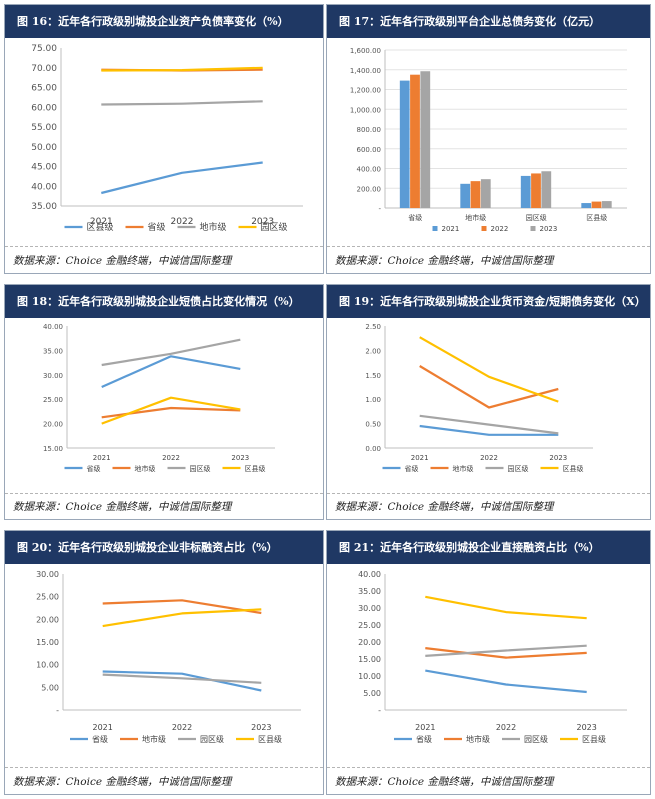 Image resolution: width=655 pixels, height=799 pixels. What do you see at coordinates (369, 189) in the screenshot?
I see `y-tick-label: 200.00` at bounding box center [369, 189].